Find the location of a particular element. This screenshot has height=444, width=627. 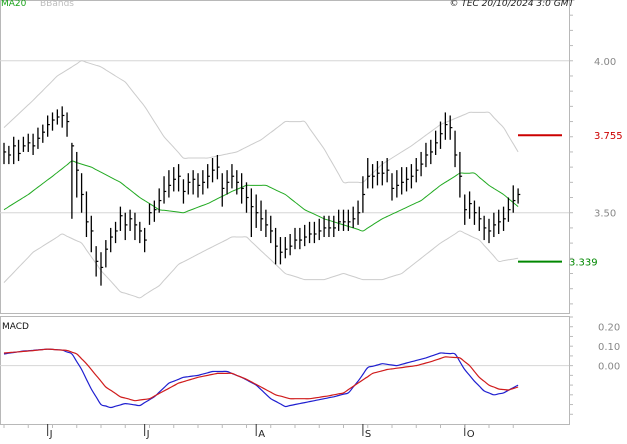

ma20-path is located at coordinates (261, 196).